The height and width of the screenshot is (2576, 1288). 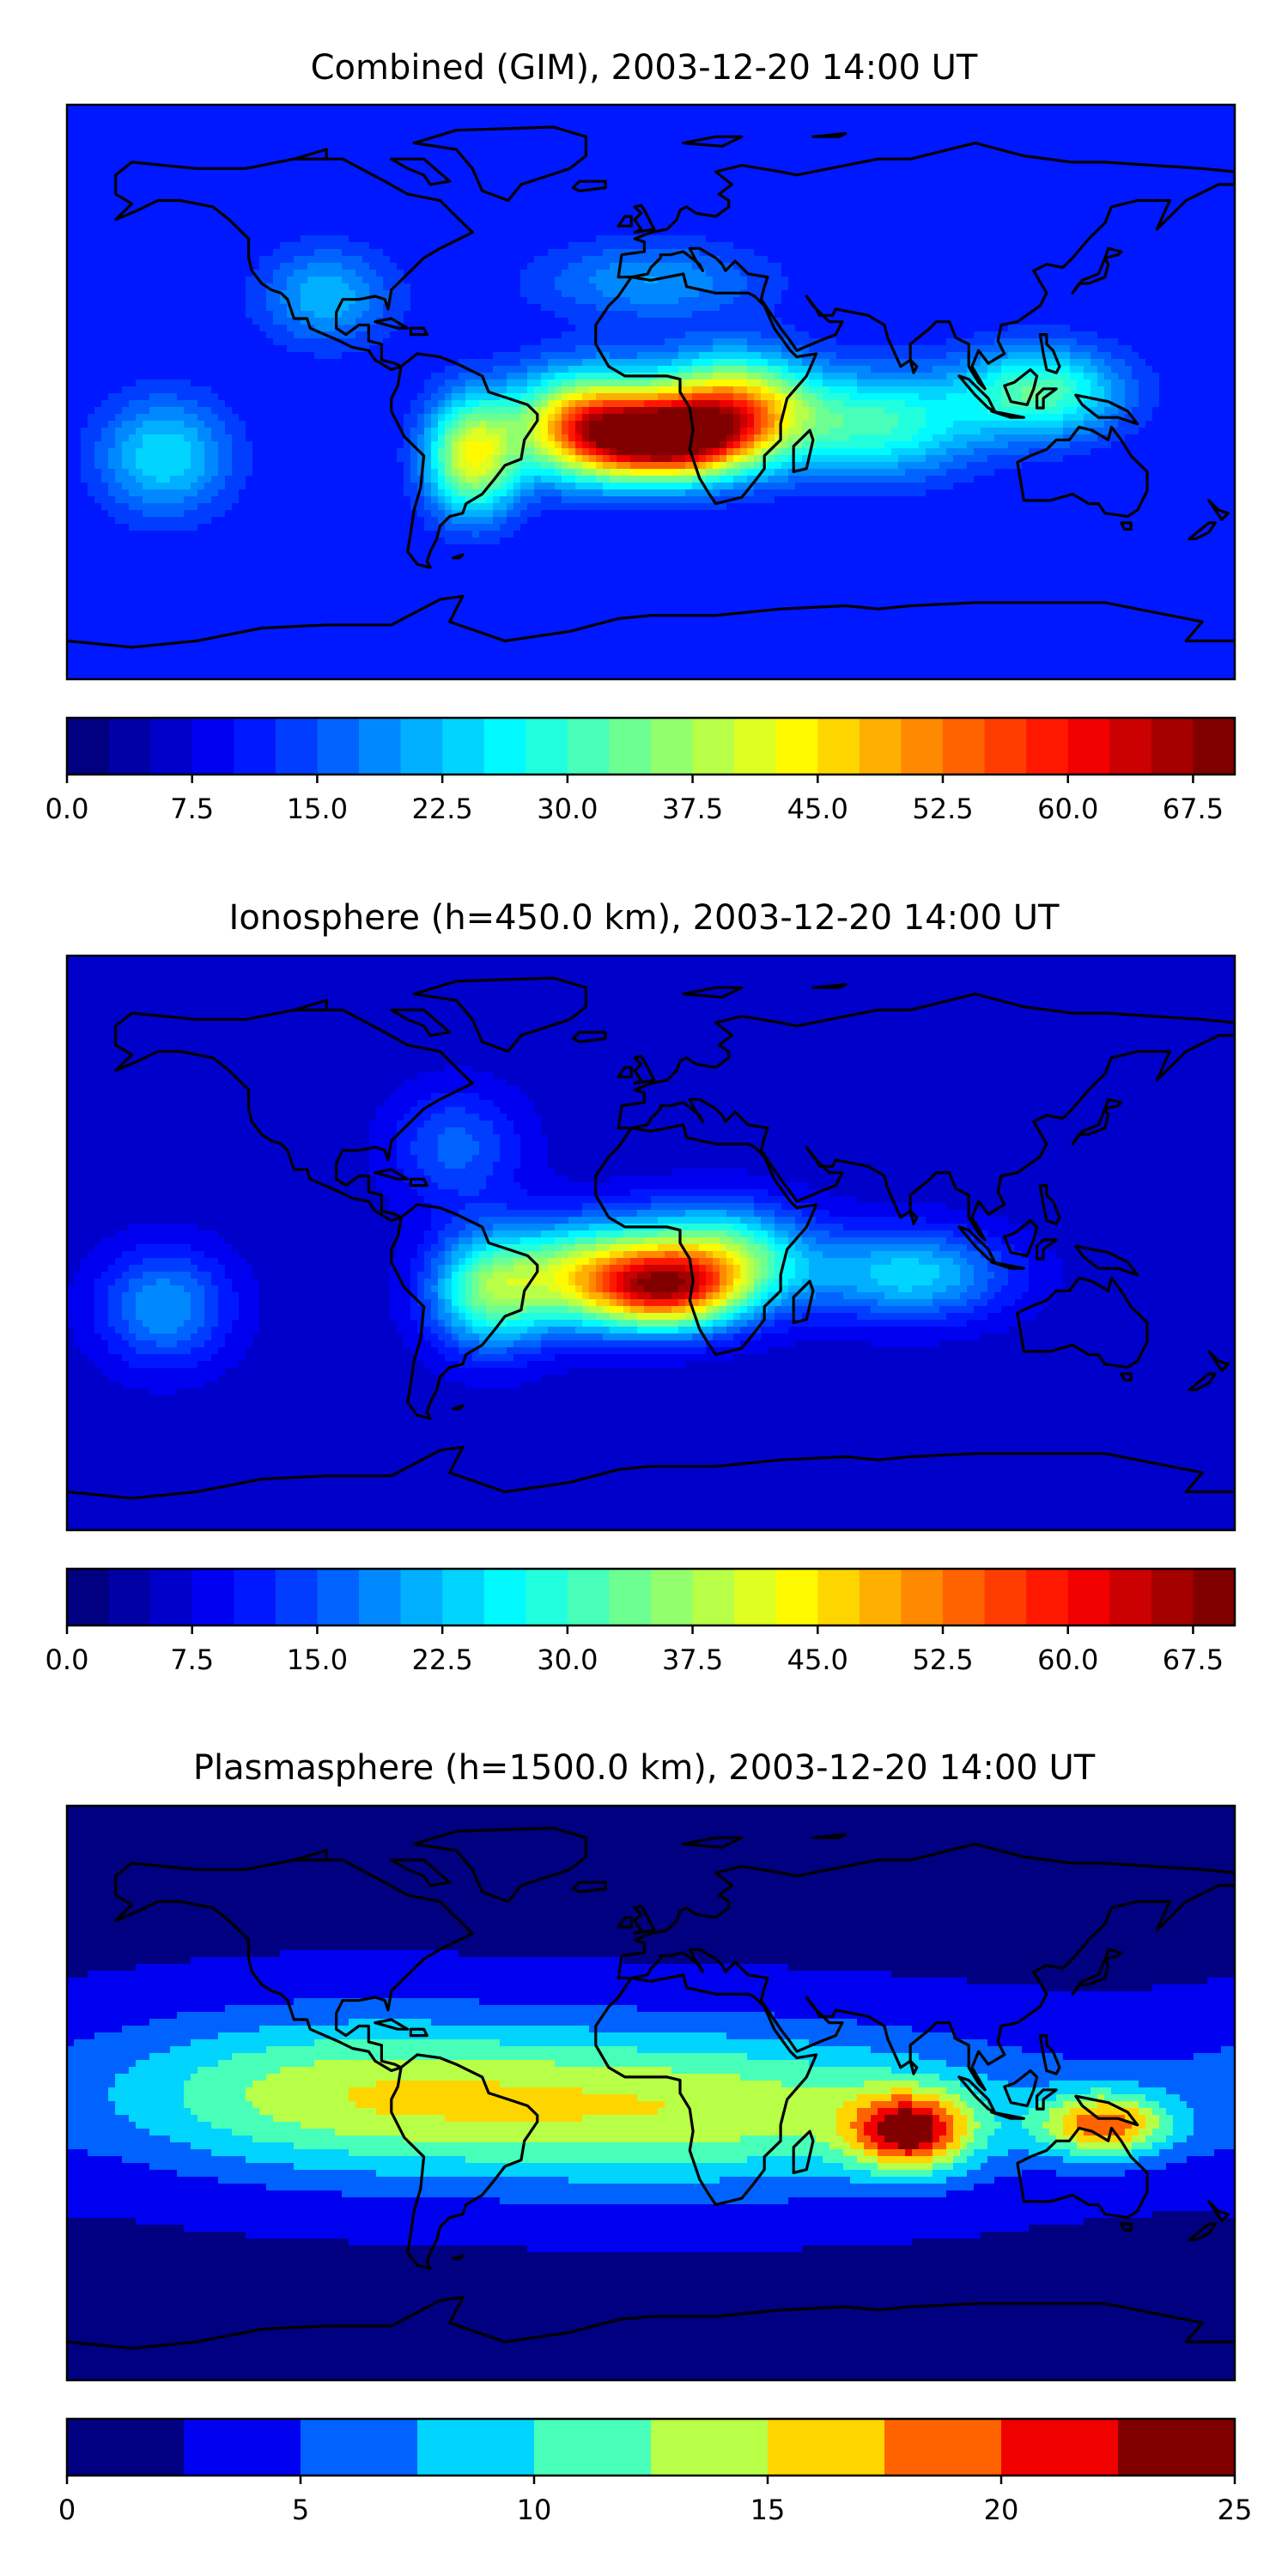 I want to click on colorbar-tick-label: 37.5, so click(x=693, y=1660).